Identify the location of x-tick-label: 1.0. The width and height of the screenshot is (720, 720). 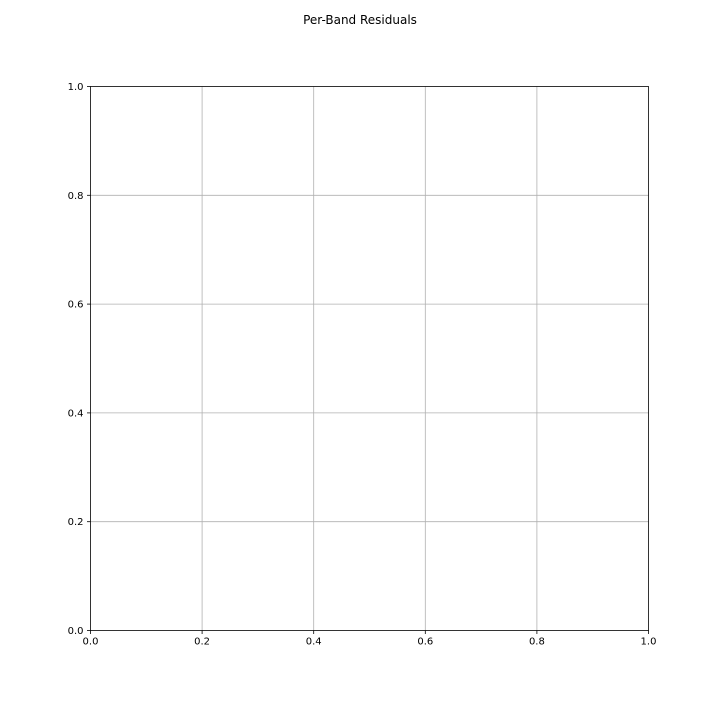
(649, 642).